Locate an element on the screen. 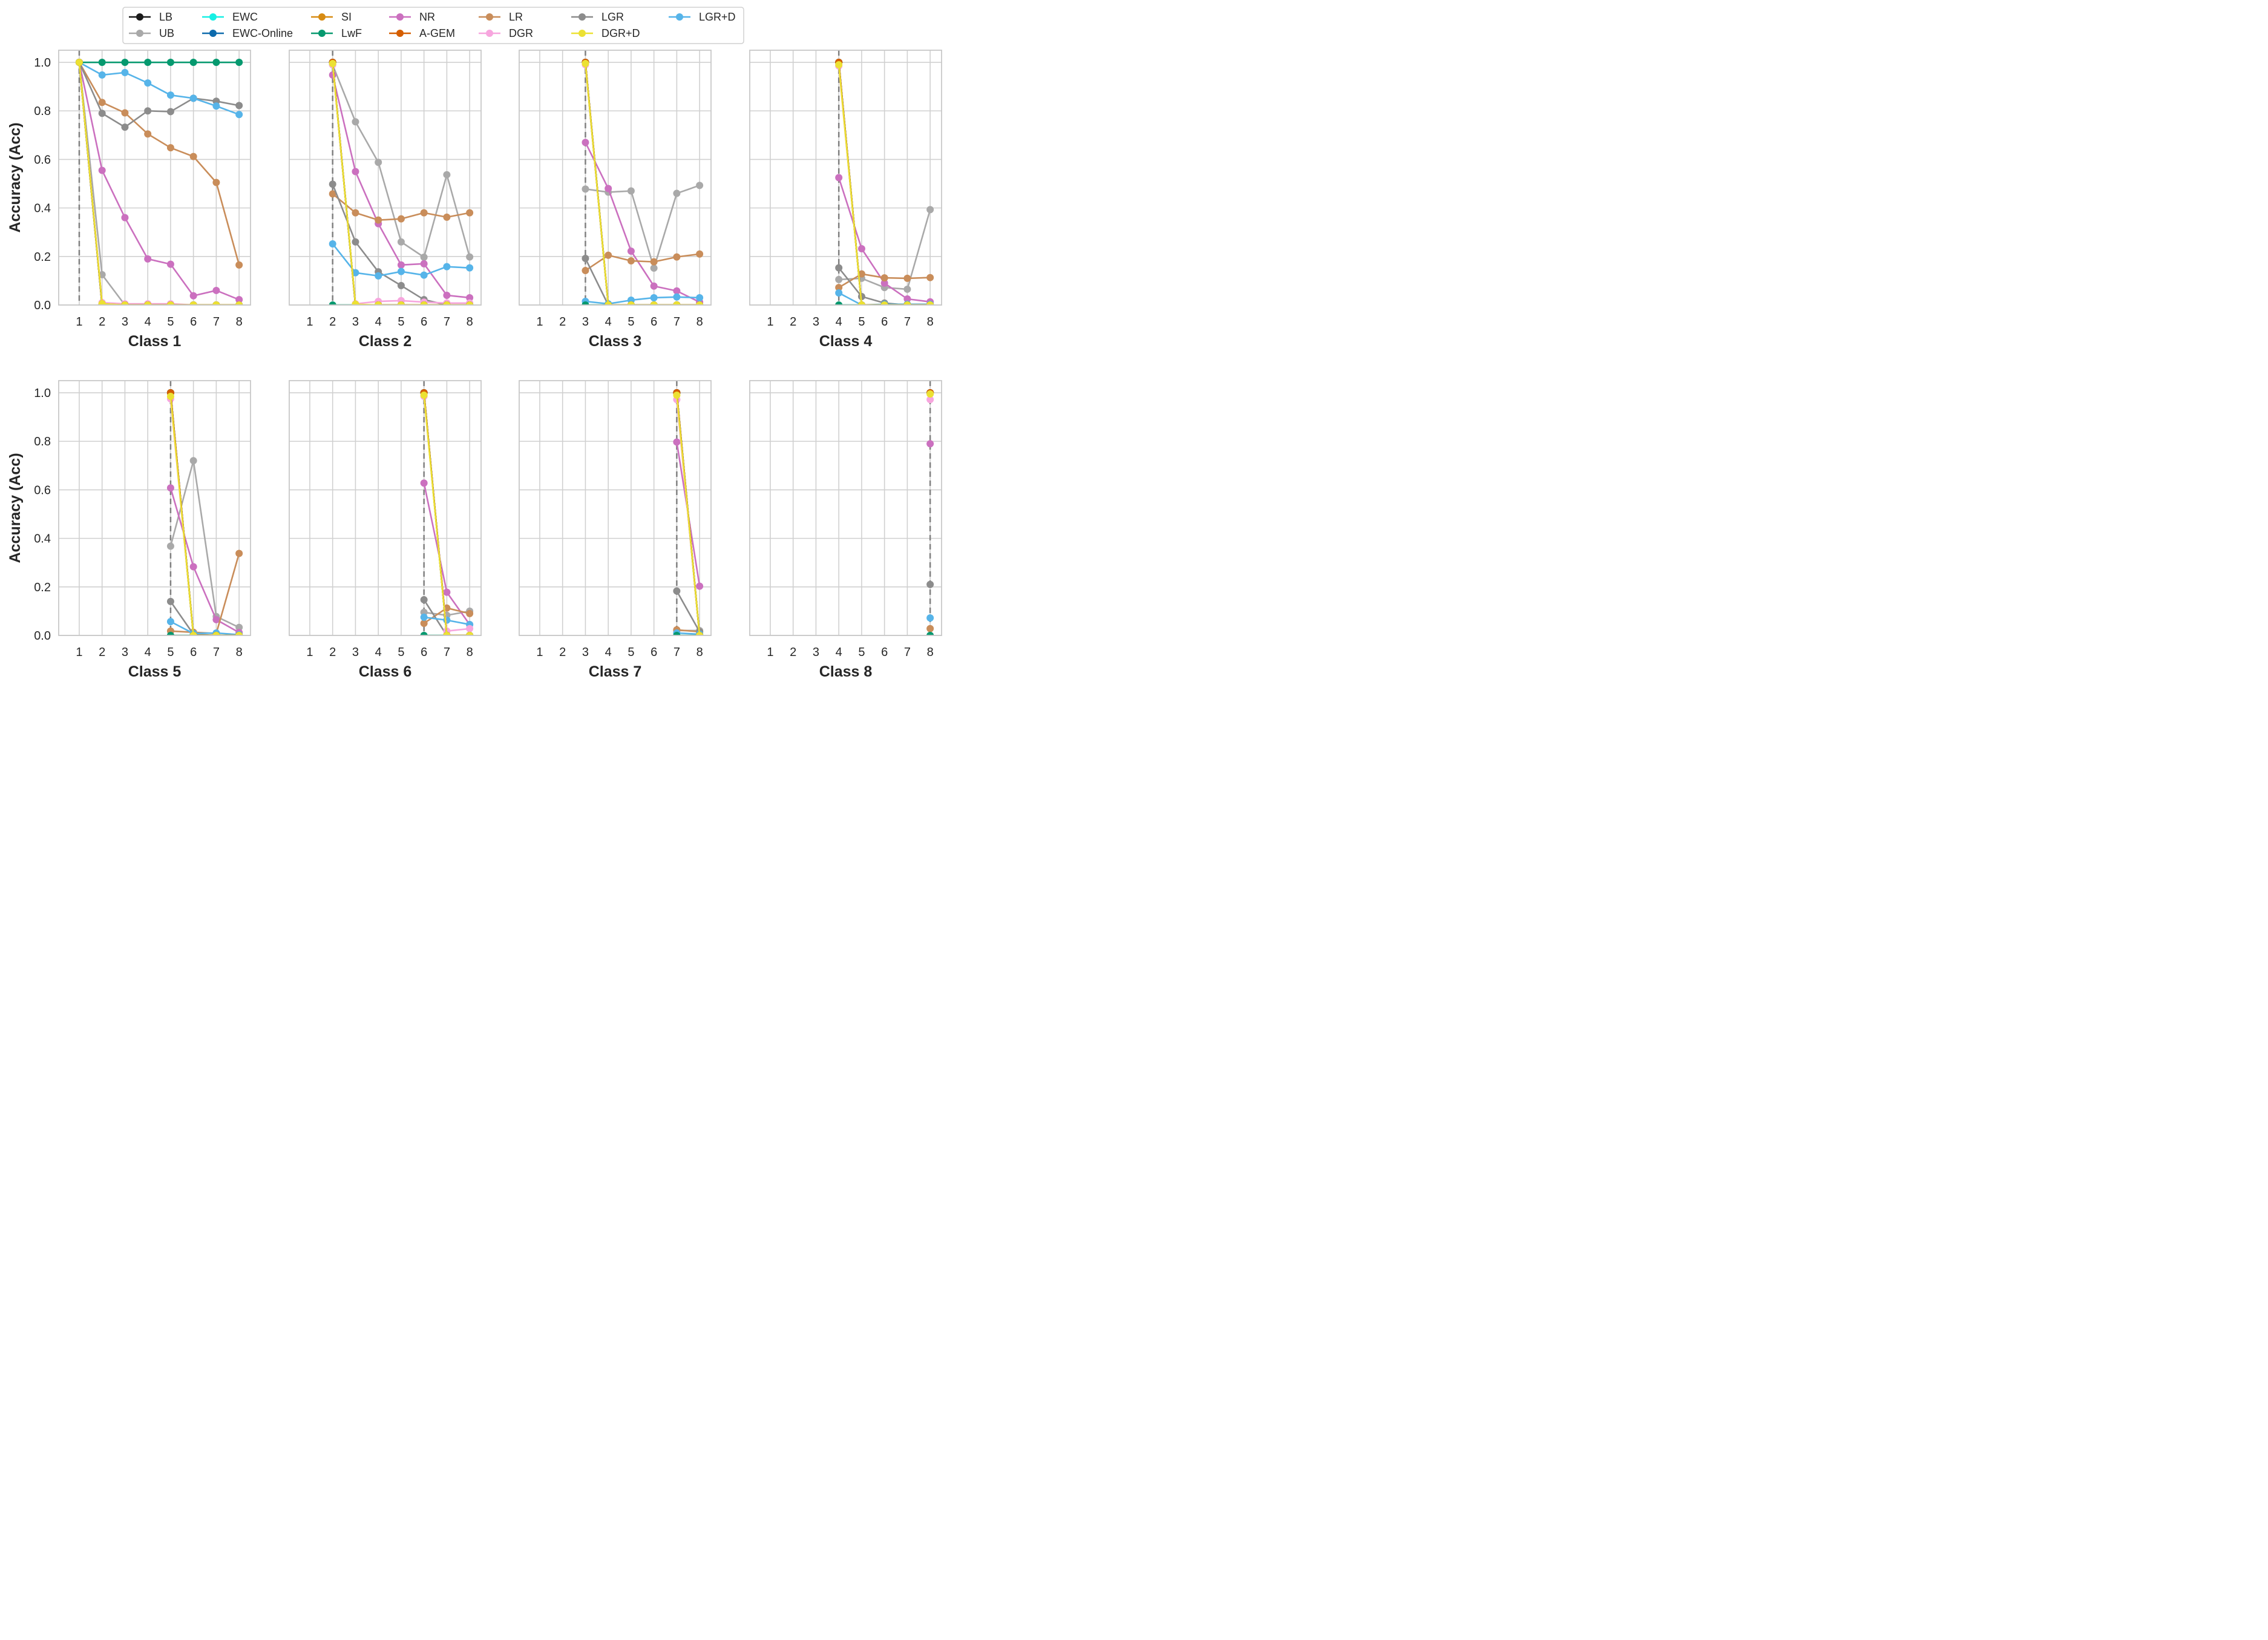  x-axis-label: Class 2 is located at coordinates (386, 341).